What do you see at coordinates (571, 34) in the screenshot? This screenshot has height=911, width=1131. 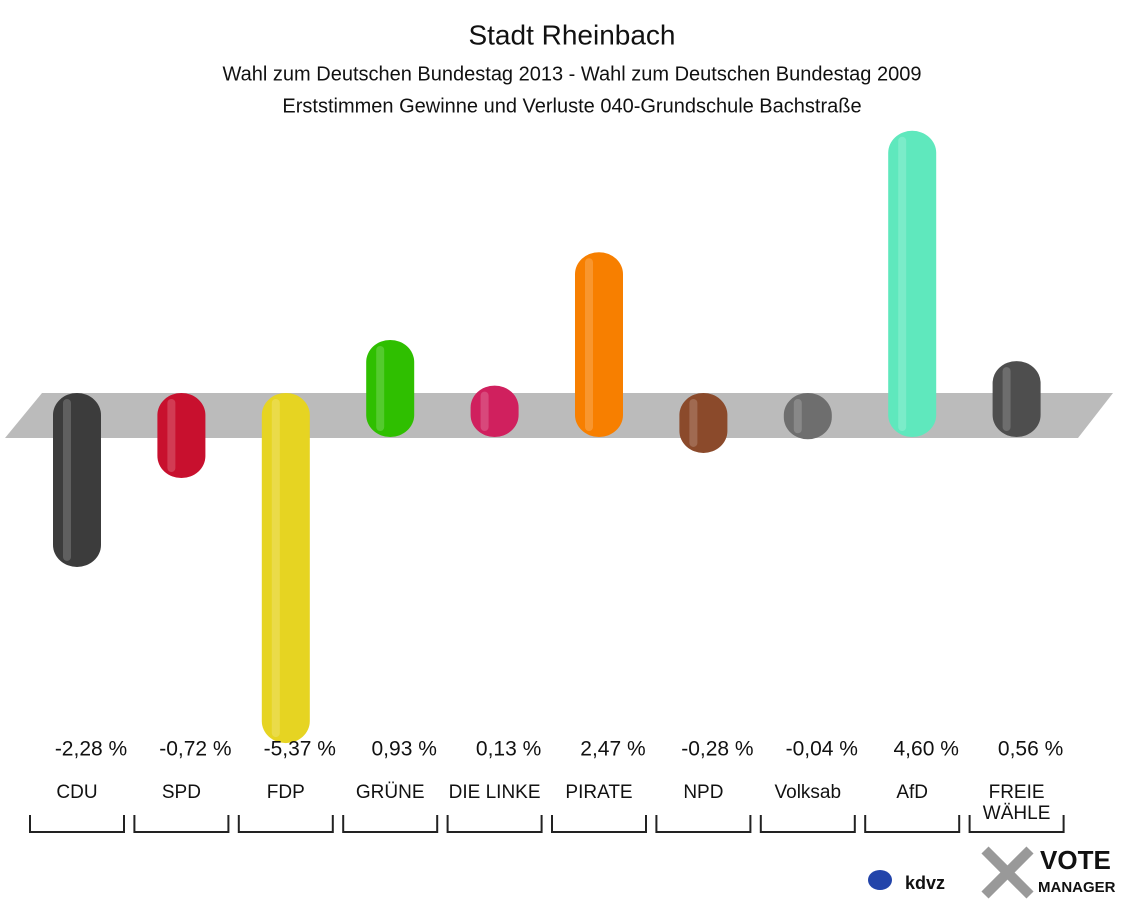 I see `chart-title: Stadt Rheinbach` at bounding box center [571, 34].